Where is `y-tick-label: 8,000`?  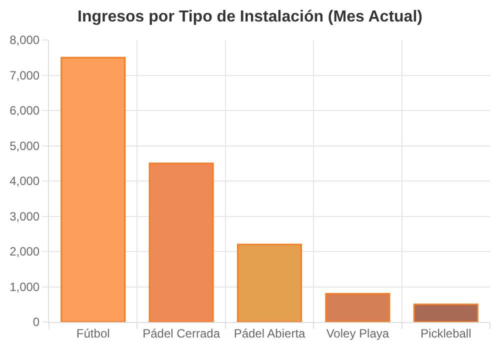
y-tick-label: 8,000 is located at coordinates (25, 40).